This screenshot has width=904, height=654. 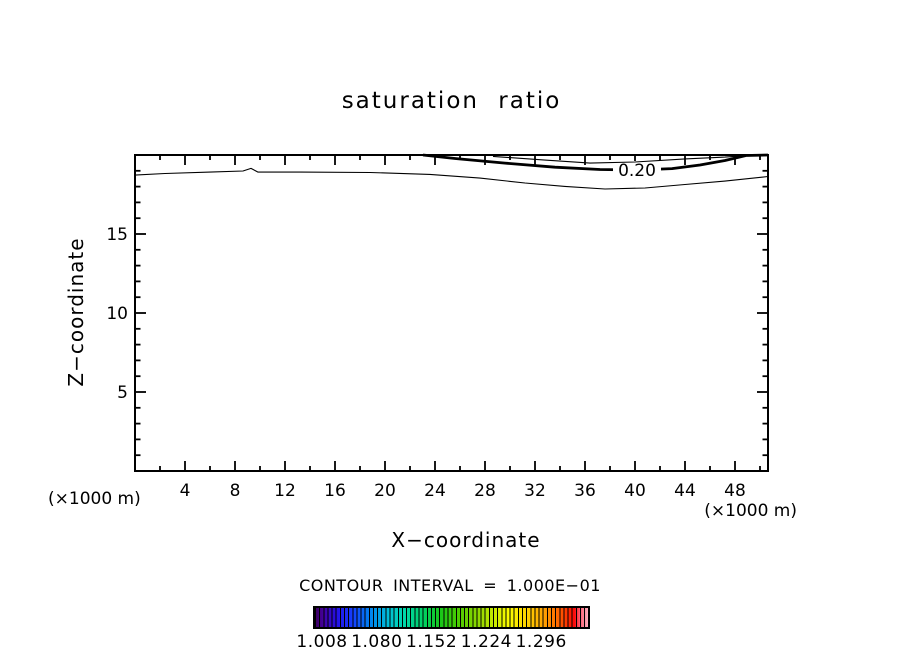 What do you see at coordinates (322, 642) in the screenshot?
I see `colorbar-tick-label: 1.008` at bounding box center [322, 642].